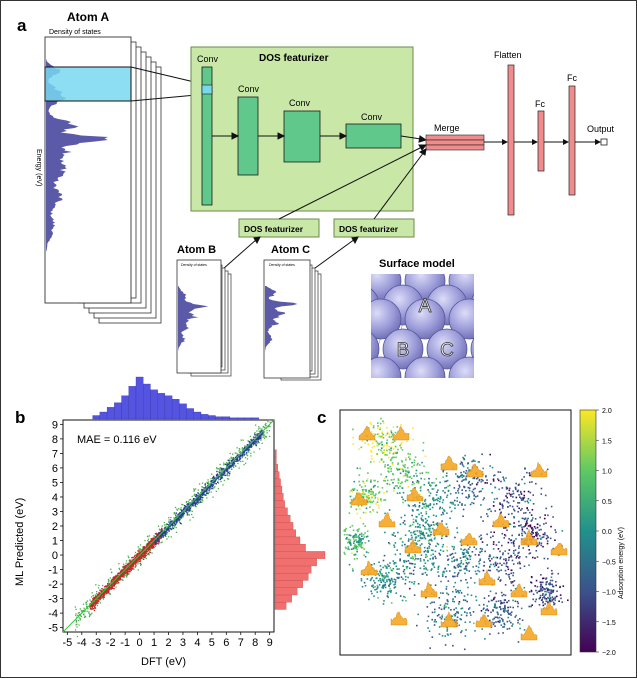 This screenshot has height=679, width=637. What do you see at coordinates (176, 398) in the screenshot?
I see `top-histogram` at bounding box center [176, 398].